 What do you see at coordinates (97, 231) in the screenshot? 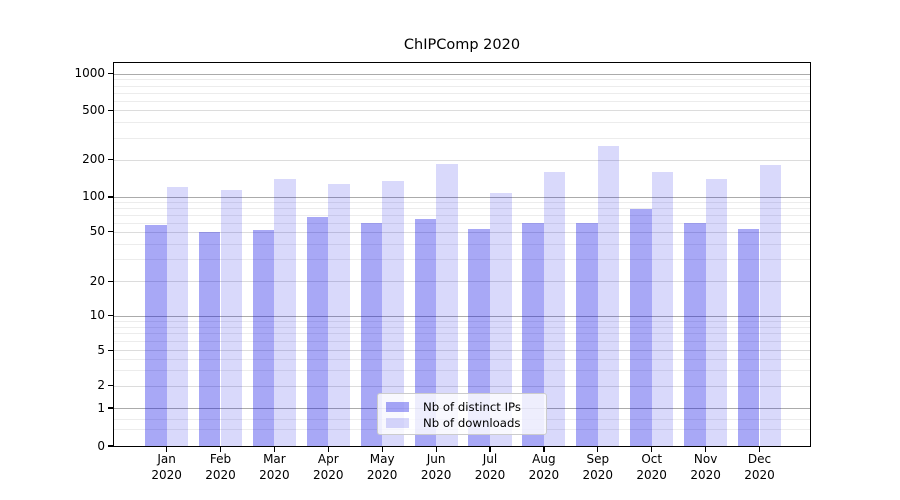
I see `y-tick-label-50: 50` at bounding box center [97, 231].